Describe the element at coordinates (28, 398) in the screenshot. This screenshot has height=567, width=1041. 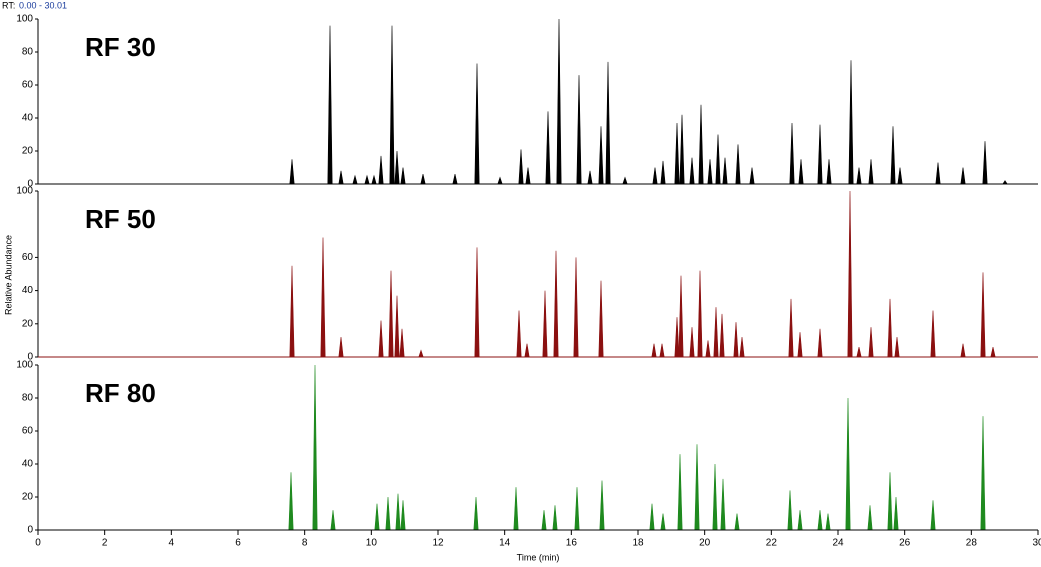
I see `y-tick-label: 80` at that location.